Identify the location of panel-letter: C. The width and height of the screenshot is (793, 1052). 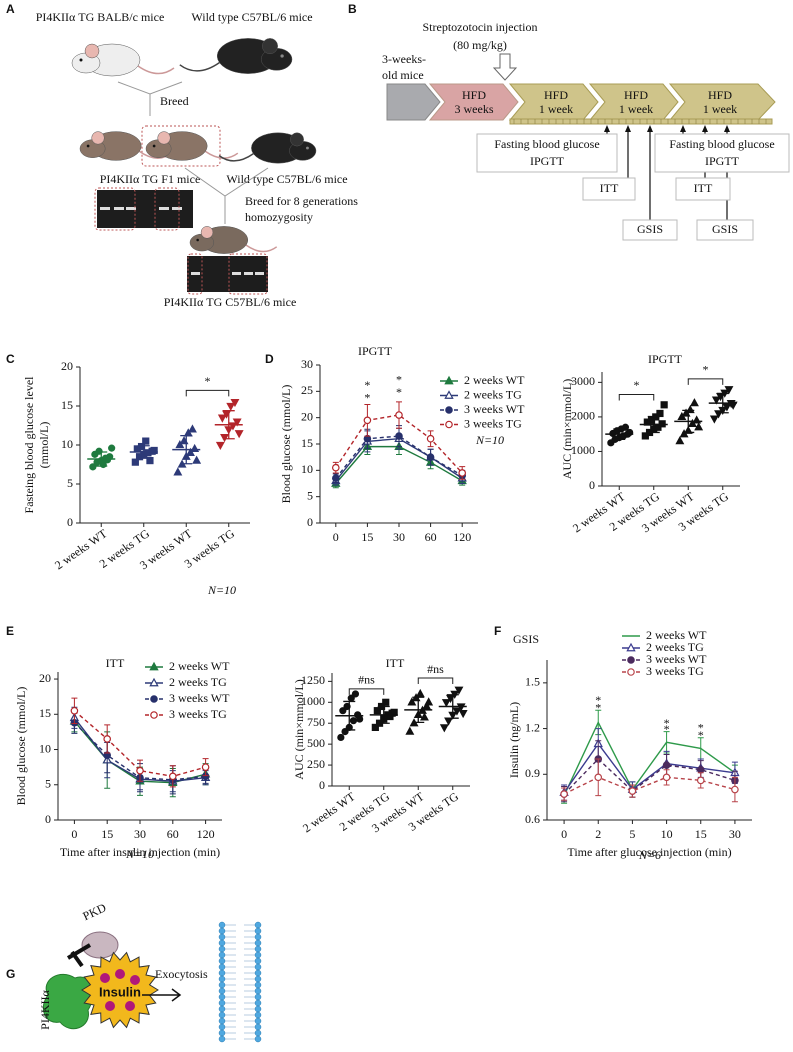
(10, 359).